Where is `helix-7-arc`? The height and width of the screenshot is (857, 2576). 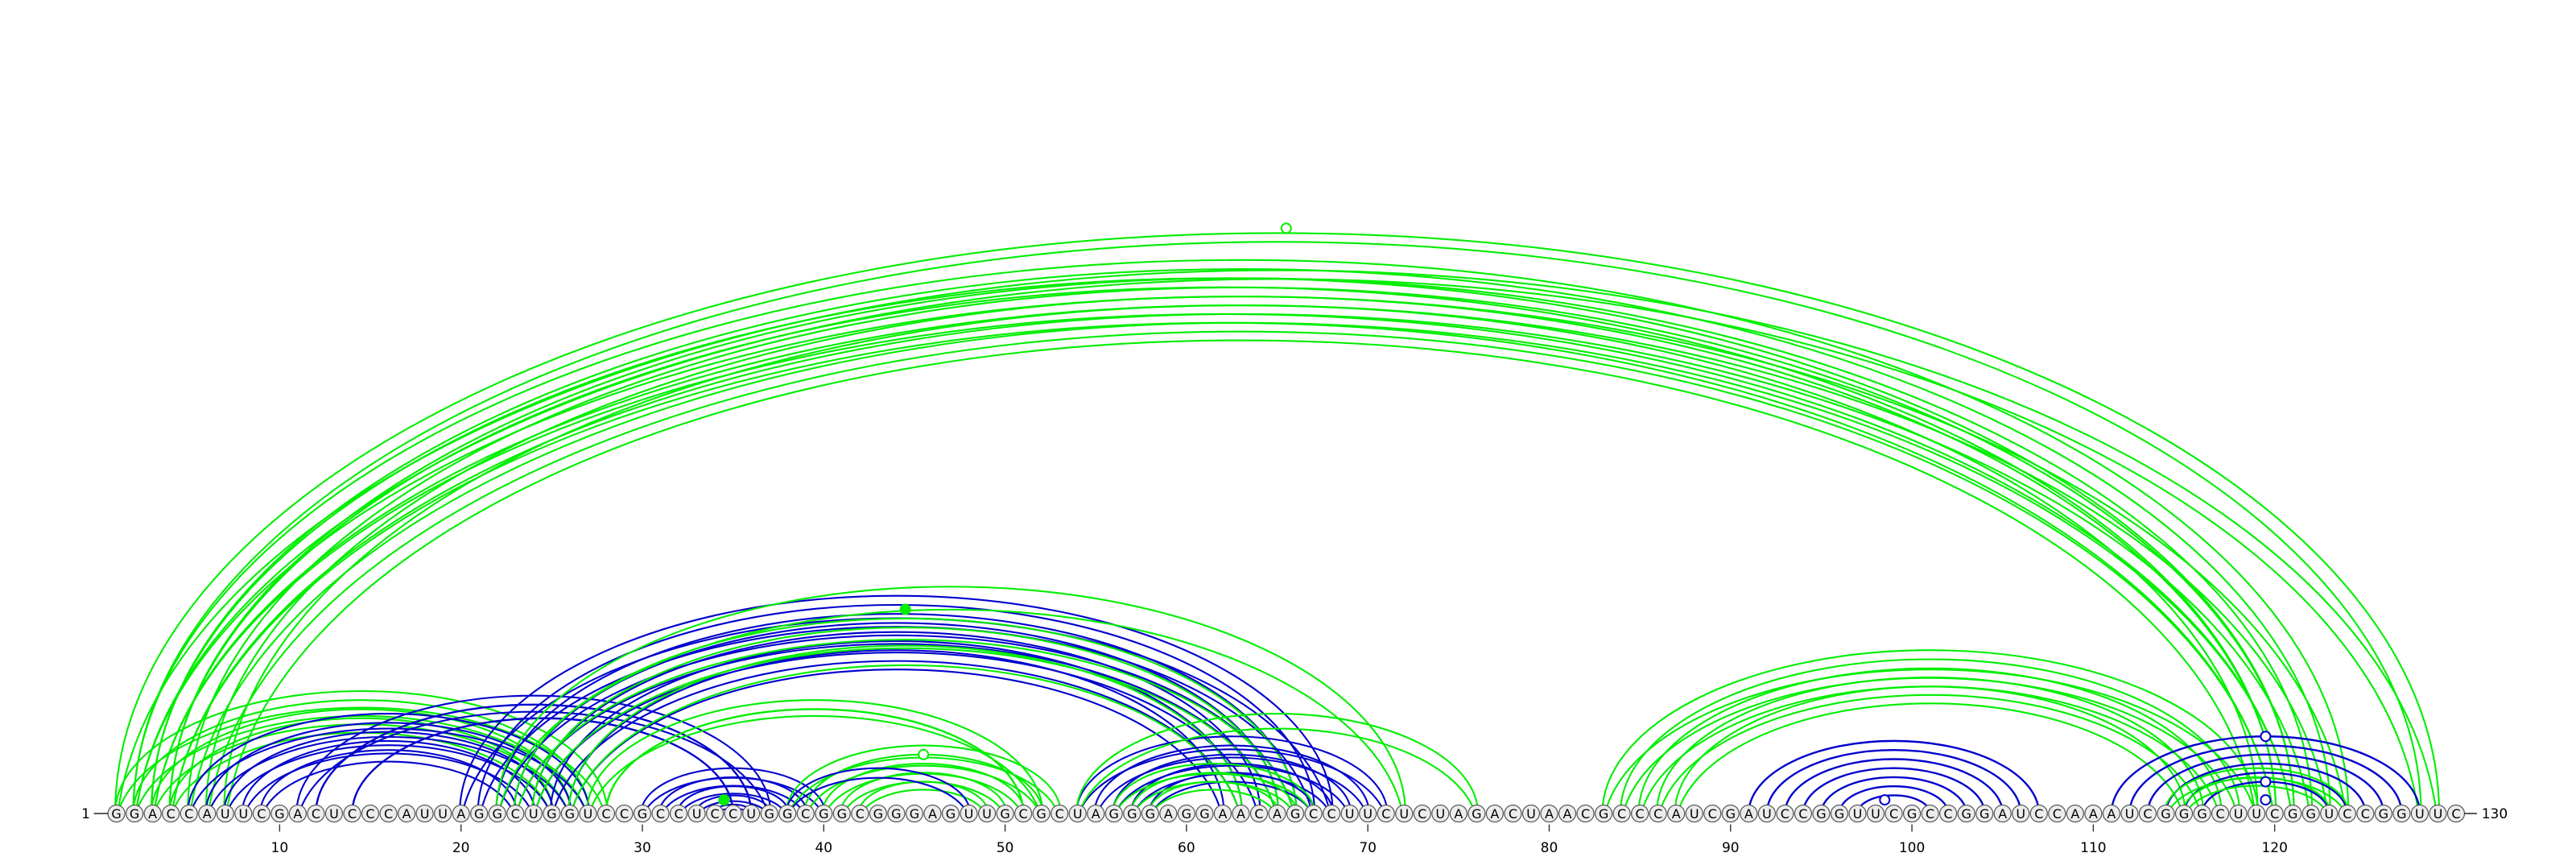
helix-7-arc is located at coordinates (534, 758).